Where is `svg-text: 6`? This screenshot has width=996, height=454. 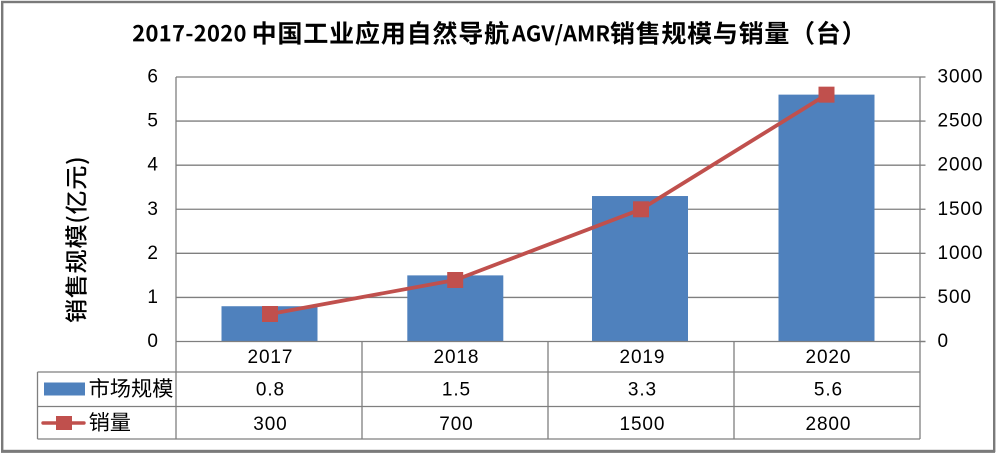 svg-text: 6 is located at coordinates (152, 77).